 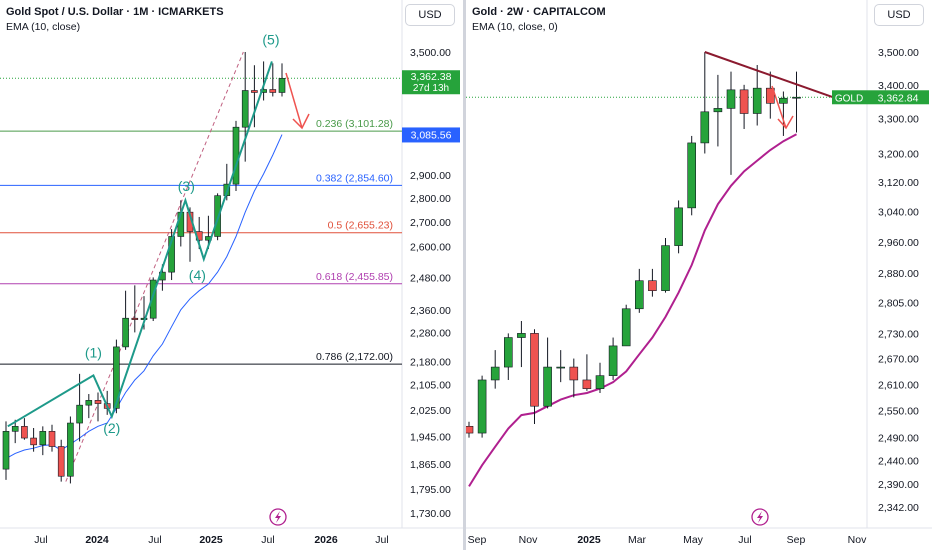 What do you see at coordinates (354, 277) in the screenshot?
I see `fib-level-label: 0.618 (2,455.85)` at bounding box center [354, 277].